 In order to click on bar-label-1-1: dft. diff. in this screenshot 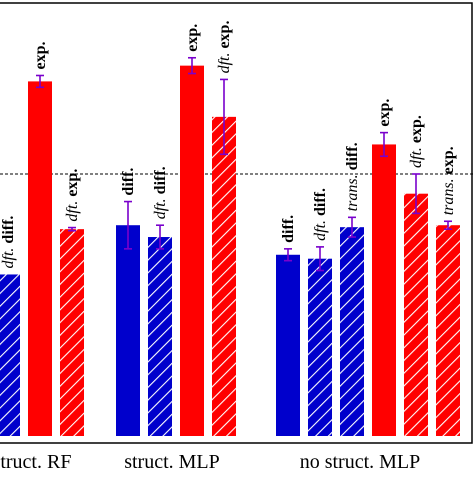, I will do `click(8, 242)`.